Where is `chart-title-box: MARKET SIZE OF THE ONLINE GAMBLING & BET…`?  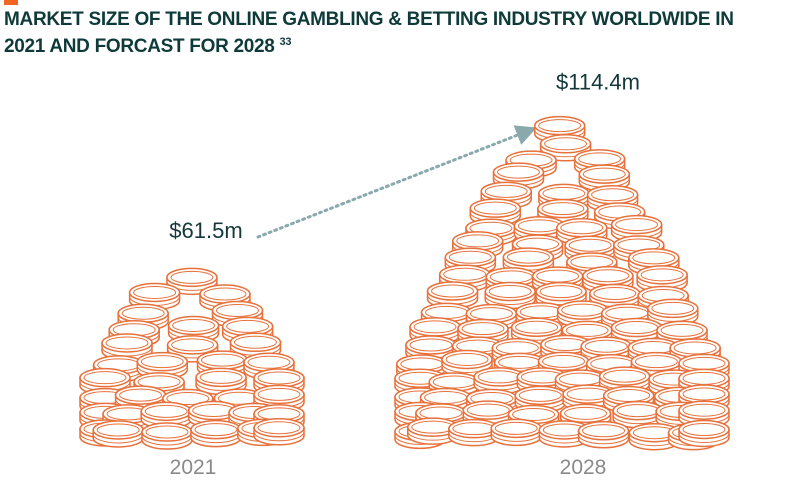 chart-title-box: MARKET SIZE OF THE ONLINE GAMBLING & BET… is located at coordinates (384, 33).